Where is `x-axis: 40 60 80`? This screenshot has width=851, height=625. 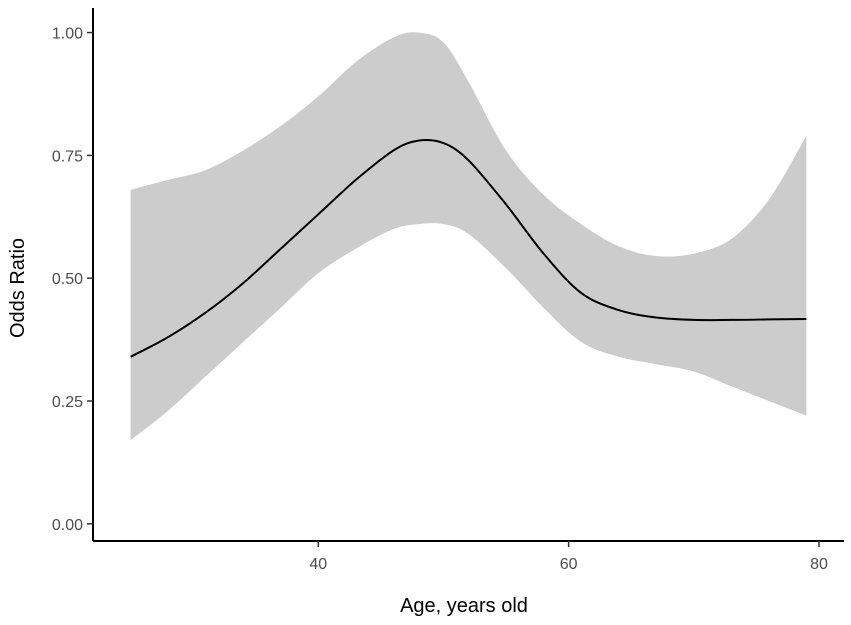
x-axis: 40 60 80 is located at coordinates (468, 556).